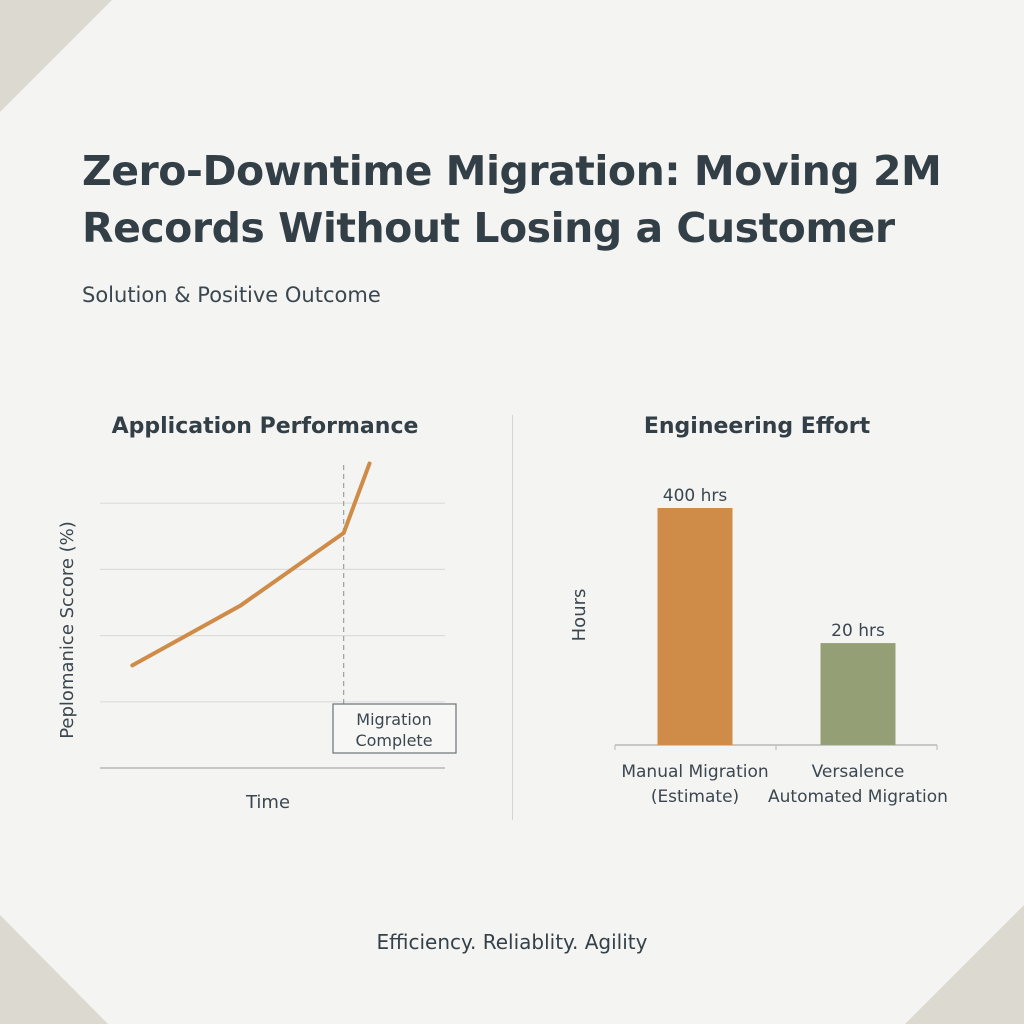 Image resolution: width=1024 pixels, height=1024 pixels. Describe the element at coordinates (694, 772) in the screenshot. I see `bar-category-label: Manual Migration` at that location.